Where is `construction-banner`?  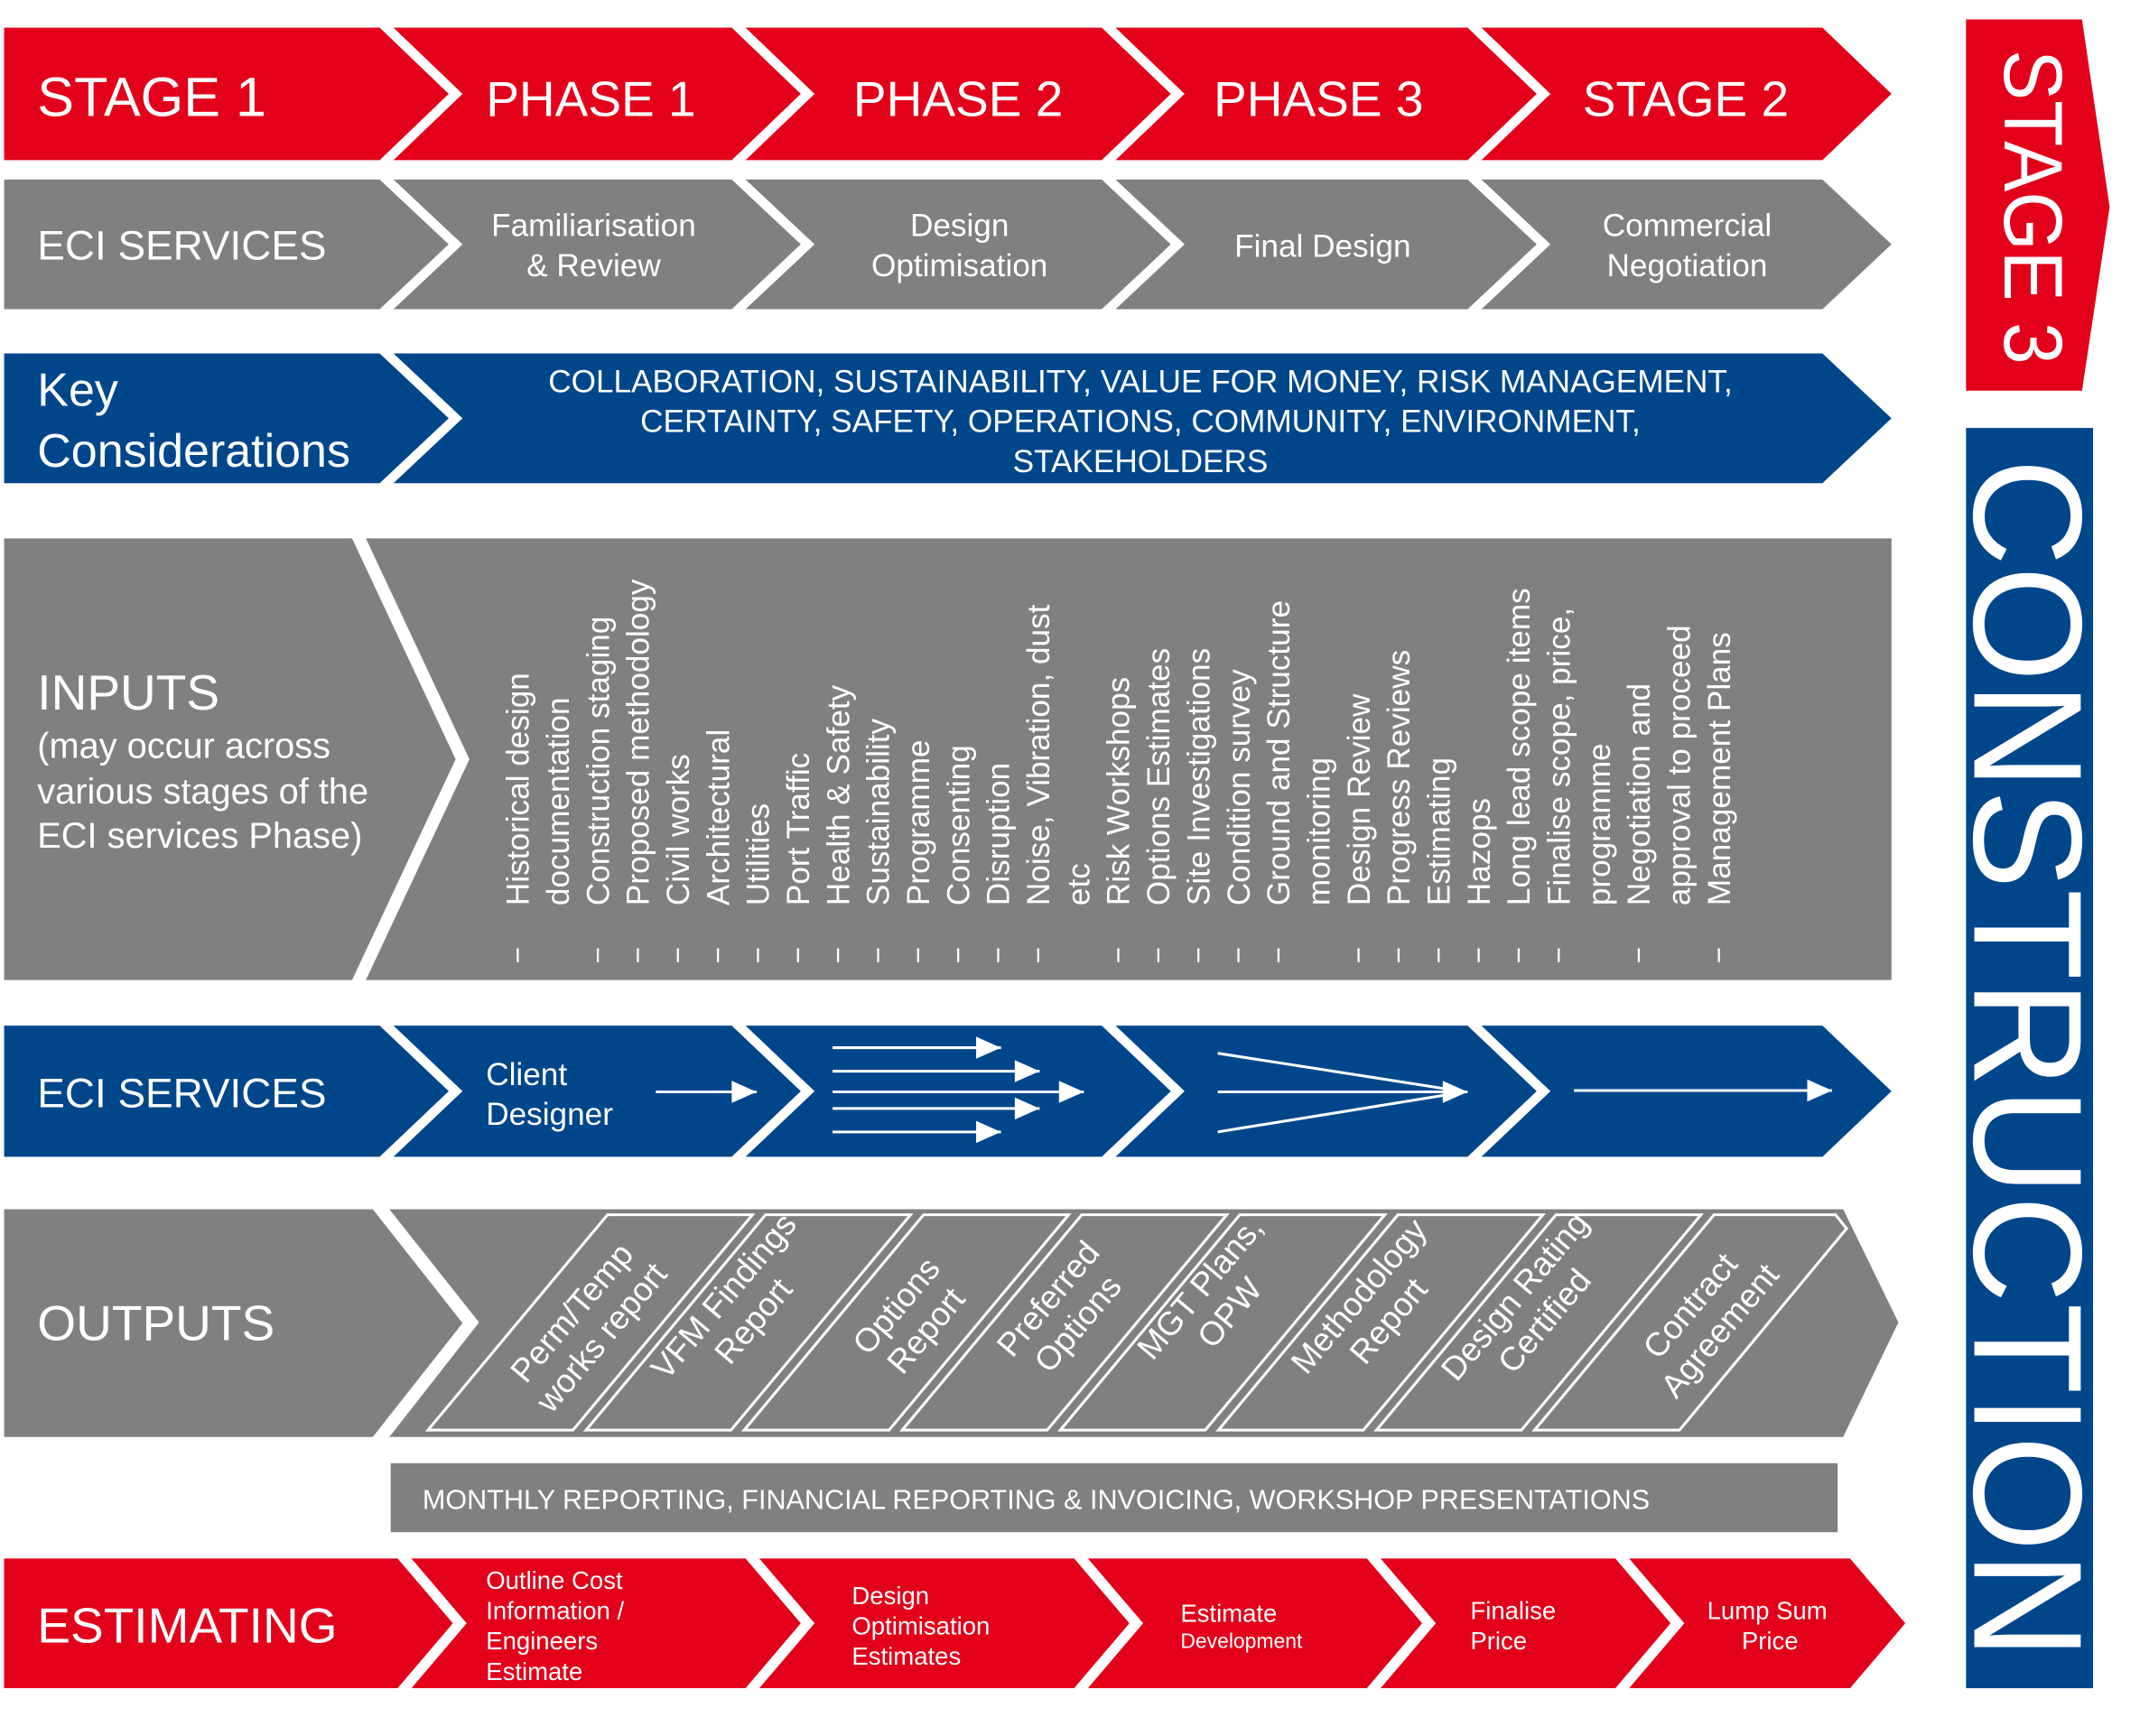
construction-banner is located at coordinates (2030, 1058).